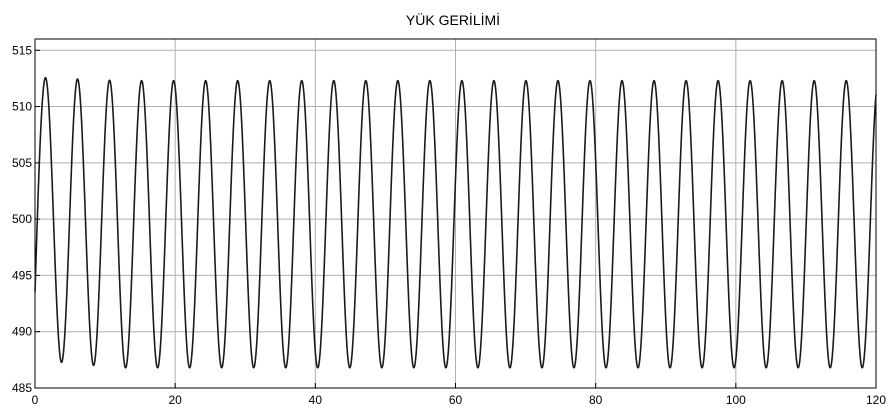 Image resolution: width=893 pixels, height=419 pixels. Describe the element at coordinates (736, 400) in the screenshot. I see `x-tick-label: 100` at that location.